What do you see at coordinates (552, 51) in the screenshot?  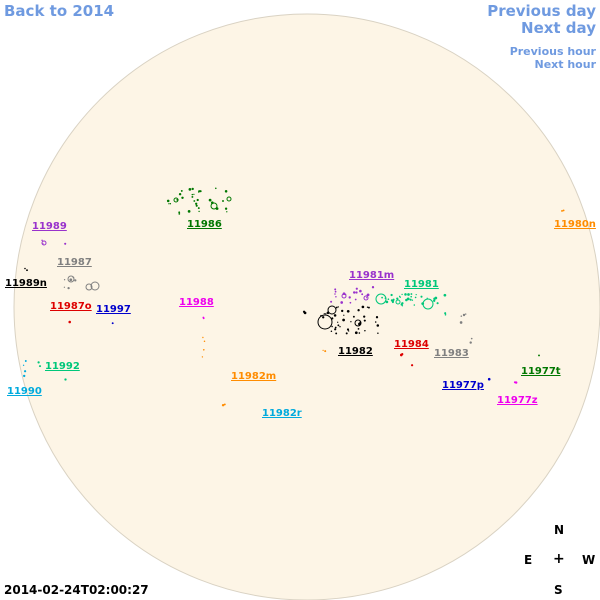 I see `previous-hour-link: Previous hour` at bounding box center [552, 51].